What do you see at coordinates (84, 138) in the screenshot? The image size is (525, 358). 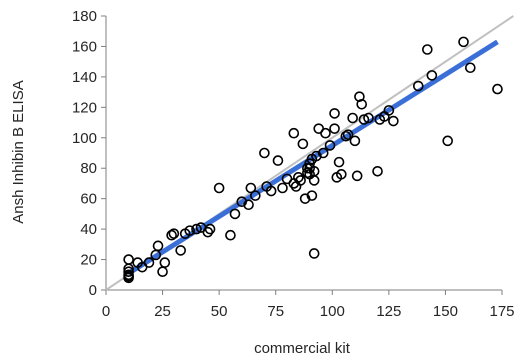 I see `y-tick-label: 100` at bounding box center [84, 138].